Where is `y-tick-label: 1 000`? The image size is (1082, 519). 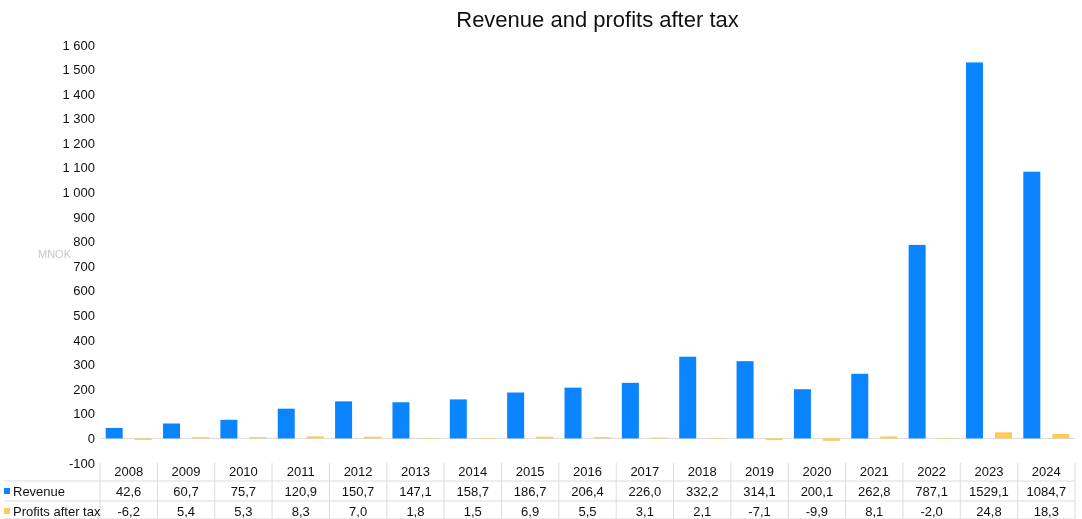
y-tick-label: 1 000 is located at coordinates (78, 193).